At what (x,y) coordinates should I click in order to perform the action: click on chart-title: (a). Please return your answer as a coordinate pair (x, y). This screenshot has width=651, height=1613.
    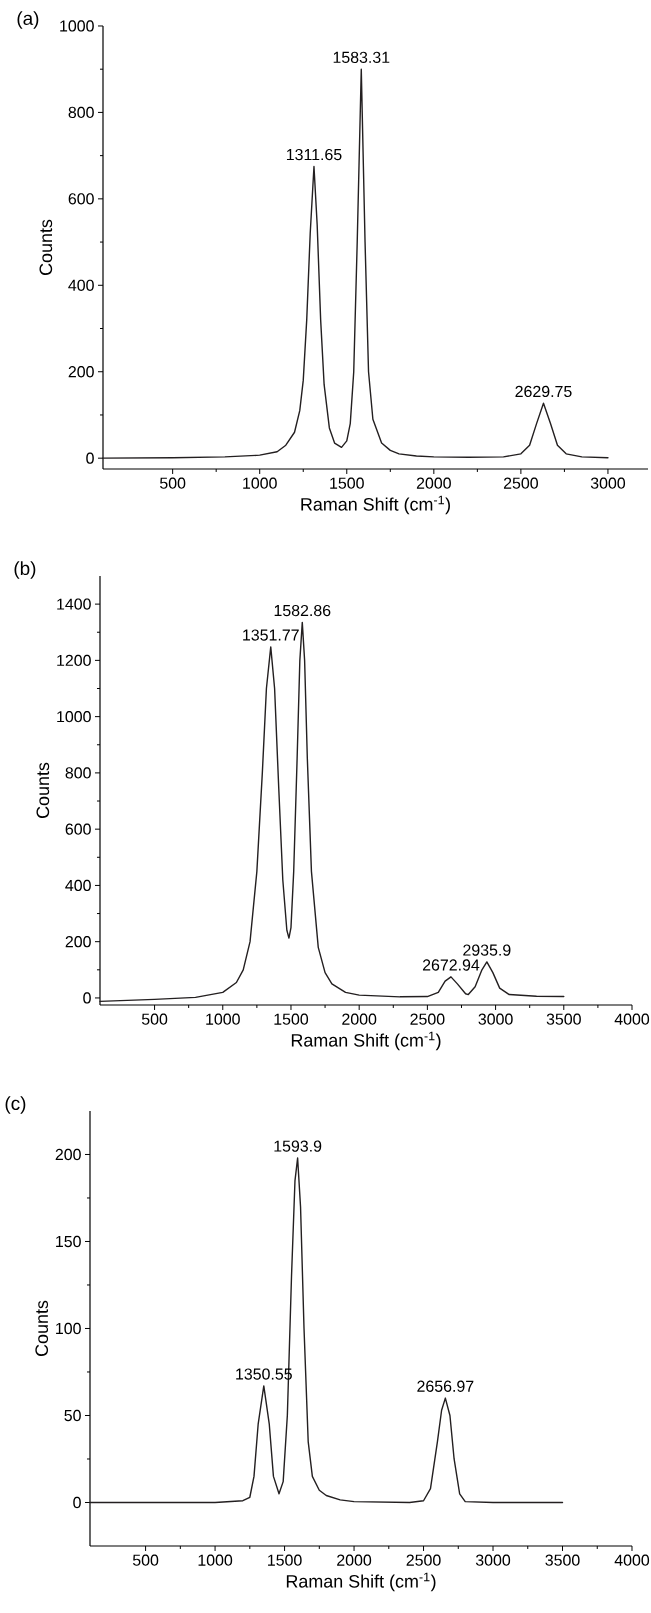
    Looking at the image, I should click on (28, 20).